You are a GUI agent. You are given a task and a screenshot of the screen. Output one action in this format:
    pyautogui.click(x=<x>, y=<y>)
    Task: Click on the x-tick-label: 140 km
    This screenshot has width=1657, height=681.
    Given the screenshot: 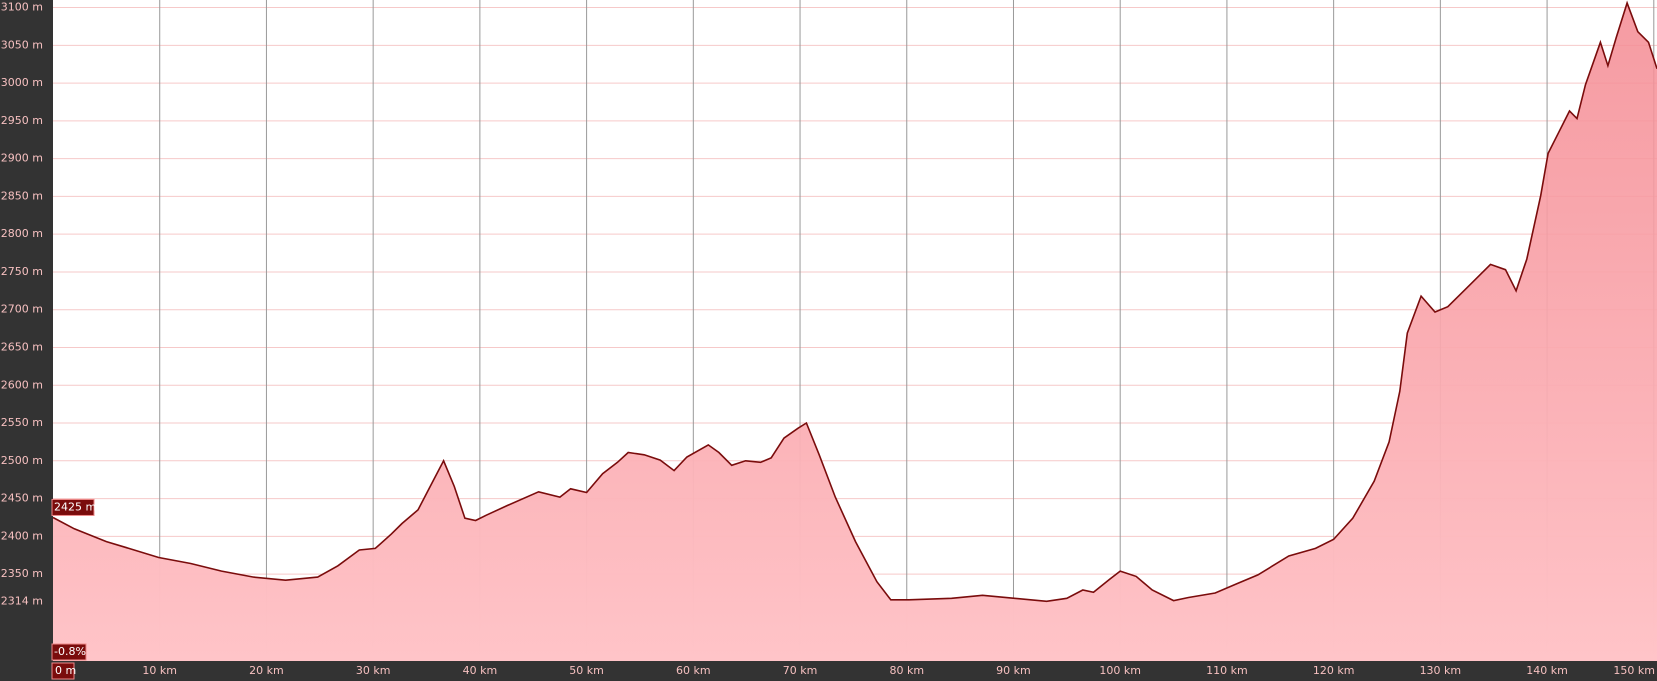 What is the action you would take?
    pyautogui.click(x=1547, y=670)
    